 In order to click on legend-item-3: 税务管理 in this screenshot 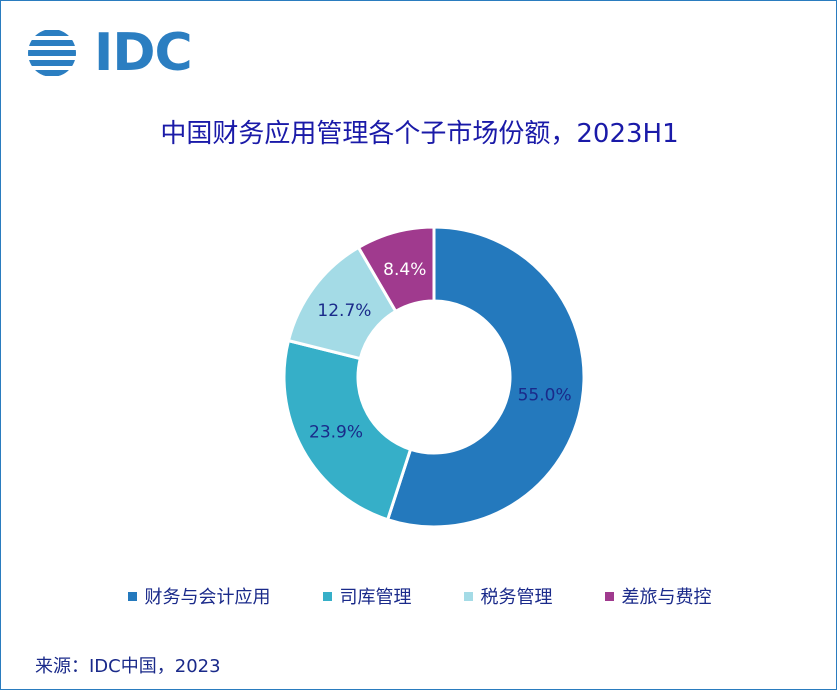, I will do `click(508, 596)`.